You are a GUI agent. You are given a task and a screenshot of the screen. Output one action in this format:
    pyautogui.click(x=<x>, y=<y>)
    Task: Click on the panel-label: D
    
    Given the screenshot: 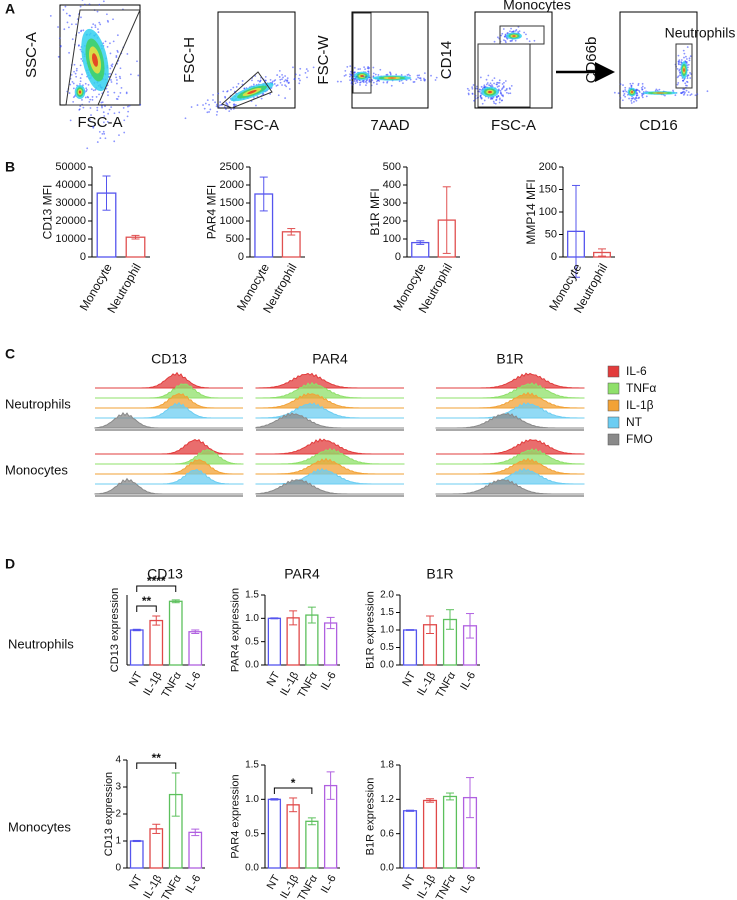 What is the action you would take?
    pyautogui.click(x=10, y=564)
    